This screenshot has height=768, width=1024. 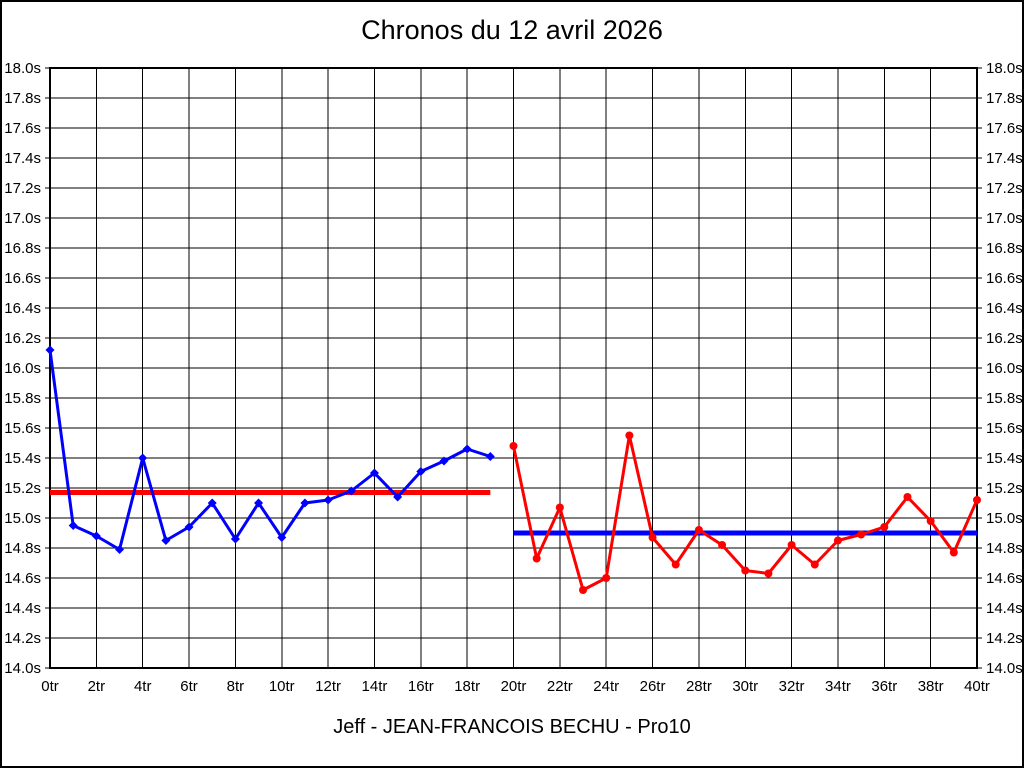 What do you see at coordinates (653, 686) in the screenshot?
I see `x-tick-label: 26tr` at bounding box center [653, 686].